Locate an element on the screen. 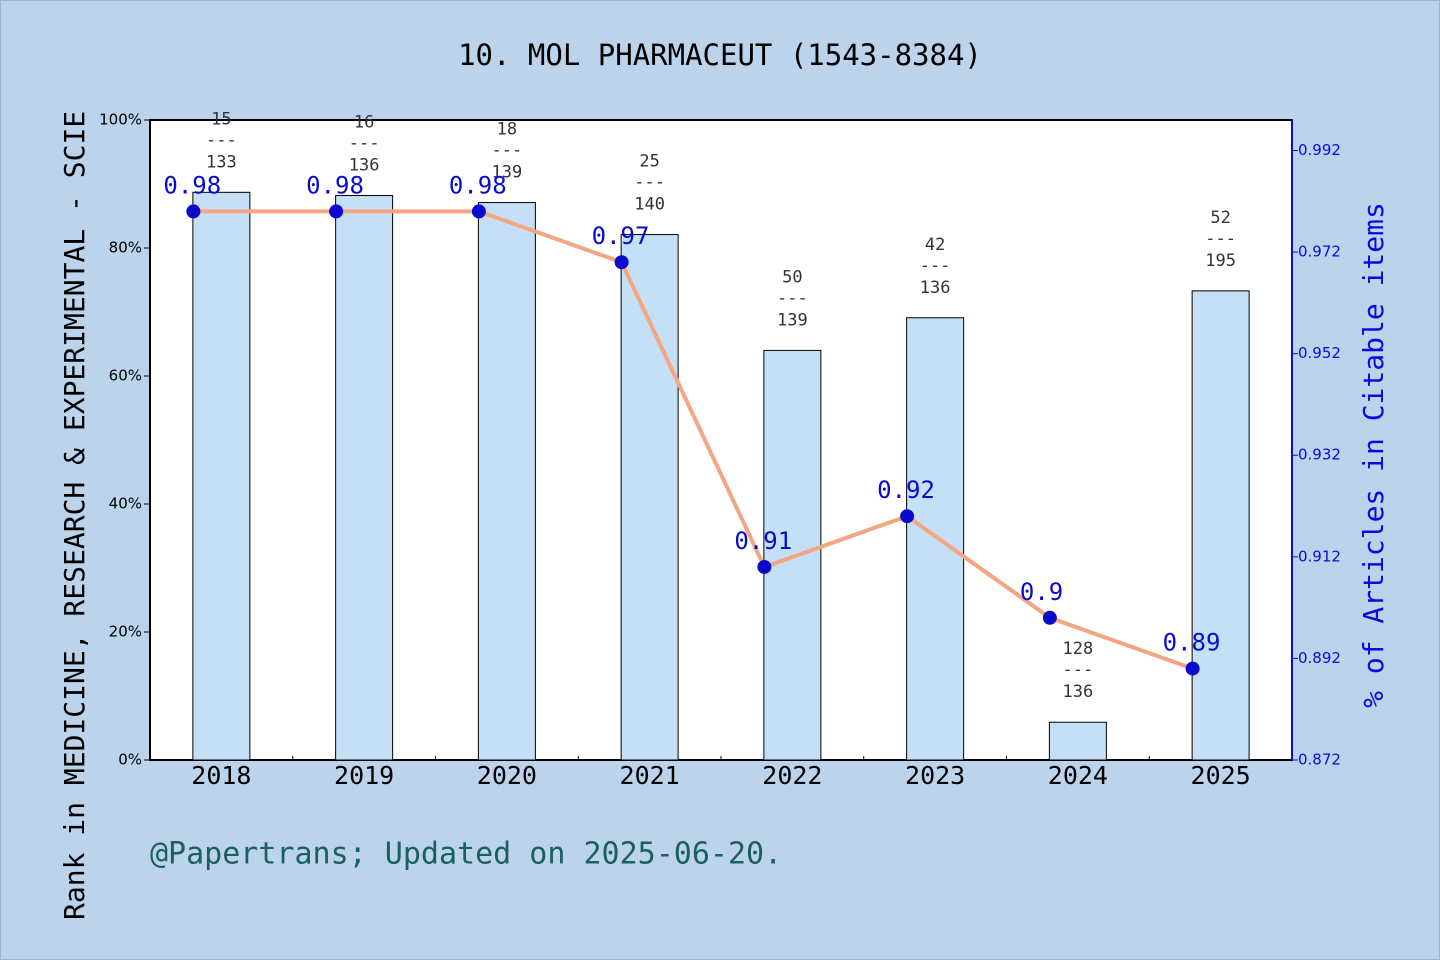 The height and width of the screenshot is (960, 1440). x-tick-label: 2021 is located at coordinates (650, 775).